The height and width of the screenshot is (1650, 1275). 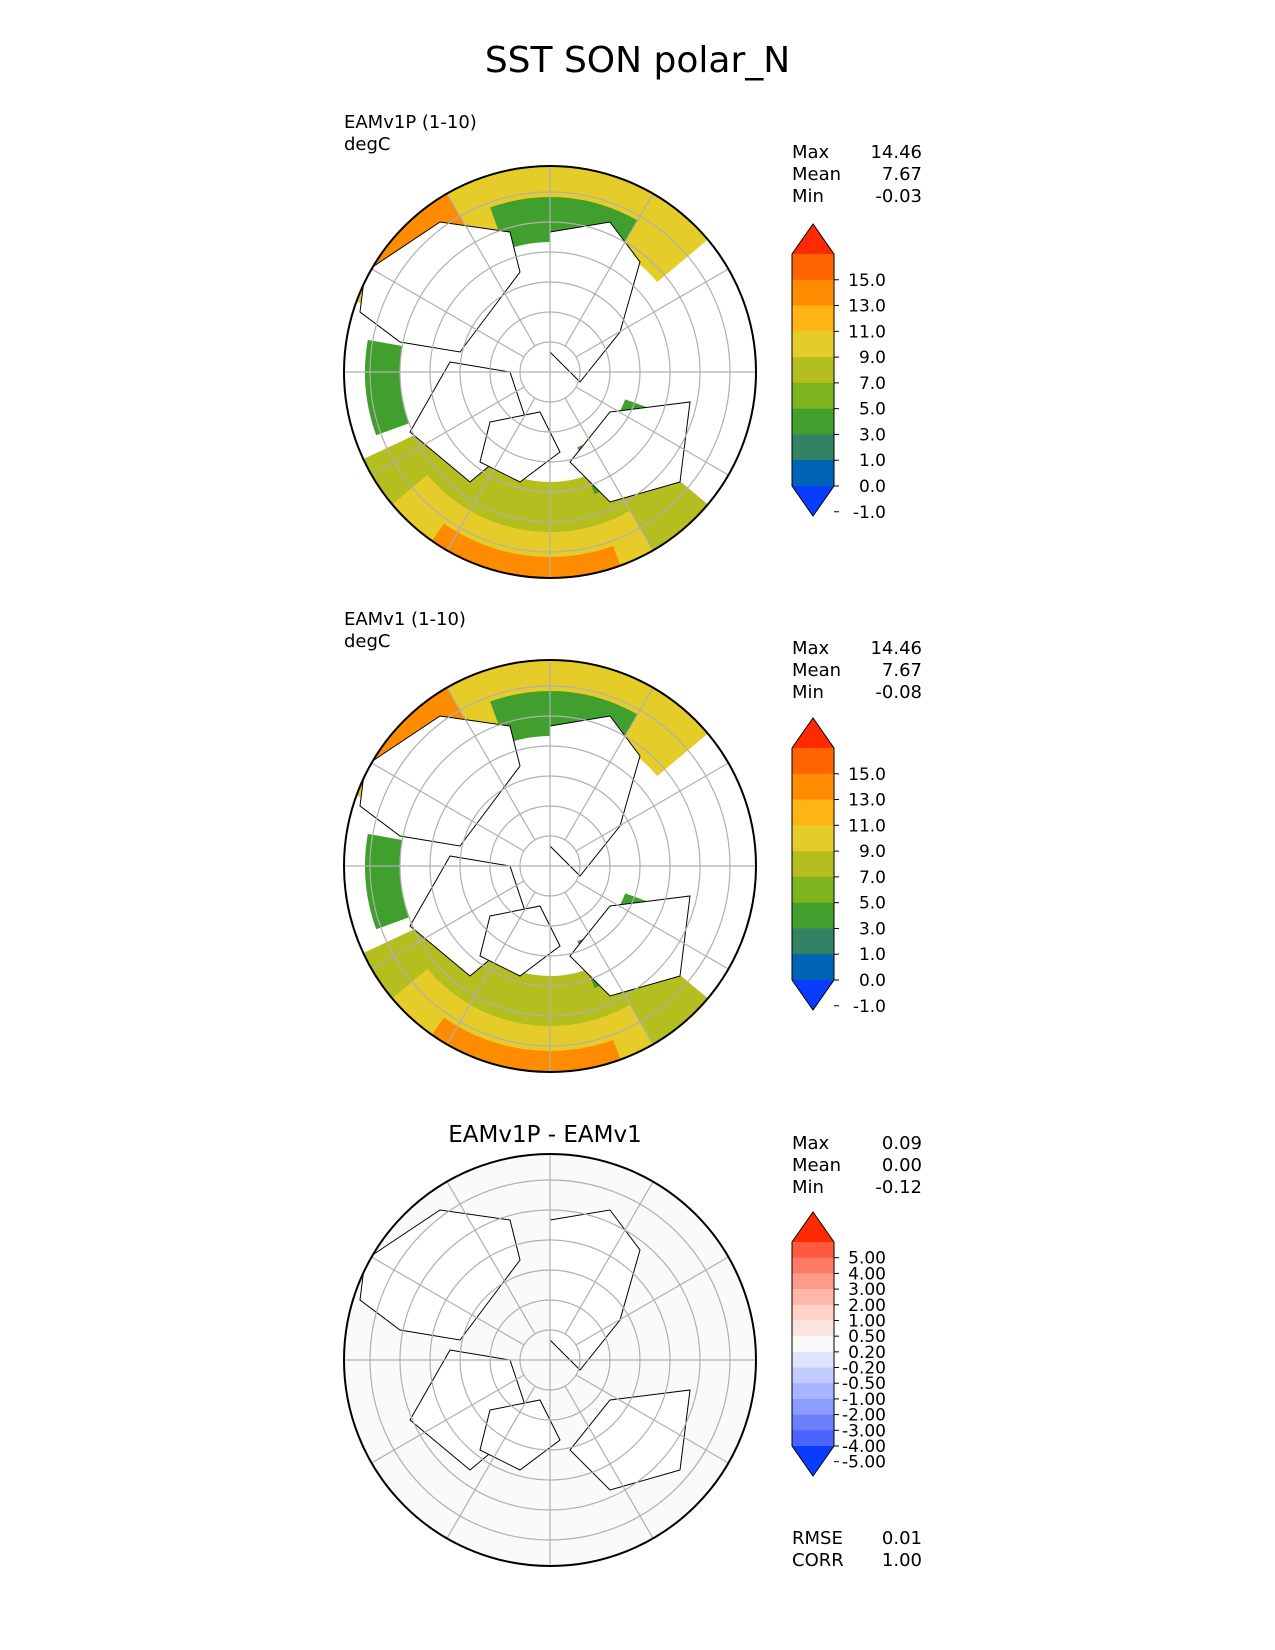 I want to click on colorbar-tick-label: 3.0, so click(x=872, y=435).